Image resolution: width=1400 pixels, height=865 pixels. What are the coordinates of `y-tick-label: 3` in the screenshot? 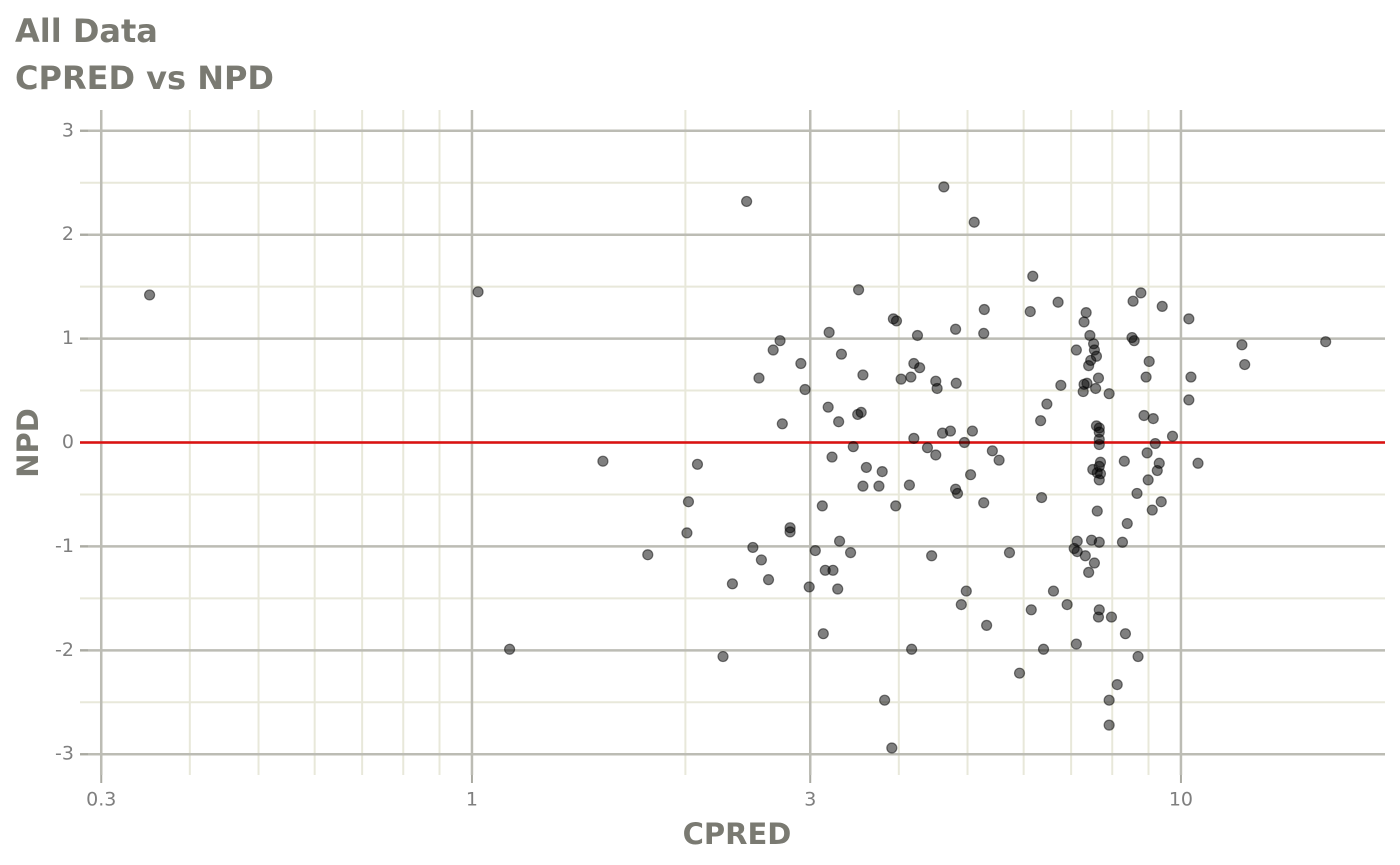 It's located at (68, 130).